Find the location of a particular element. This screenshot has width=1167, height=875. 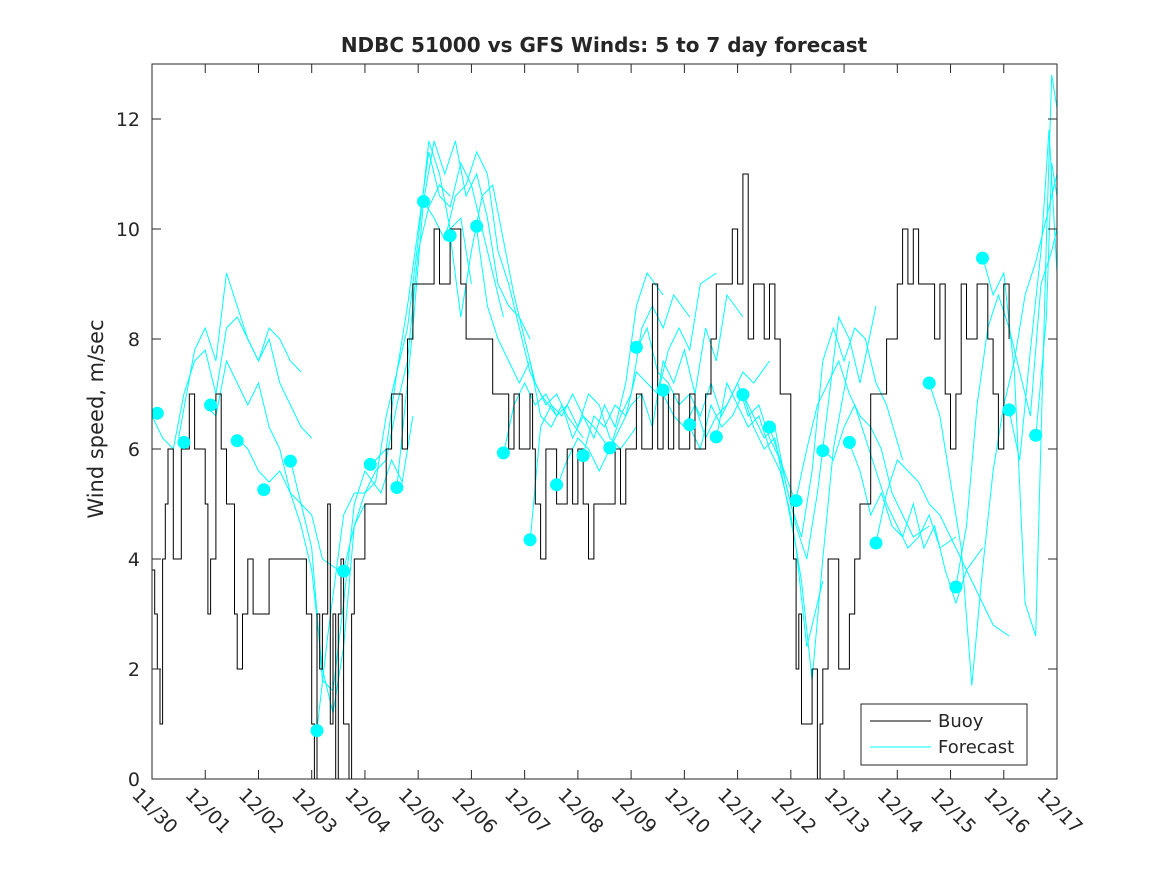

legend: Buoy Forecast is located at coordinates (944, 734).